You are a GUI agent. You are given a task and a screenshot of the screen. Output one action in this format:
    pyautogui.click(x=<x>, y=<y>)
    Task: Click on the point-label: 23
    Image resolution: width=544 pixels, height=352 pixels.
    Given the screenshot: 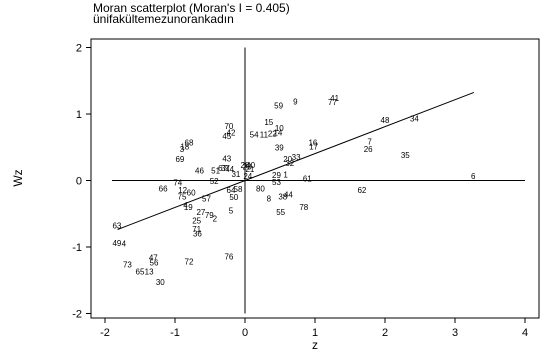 What is the action you would take?
    pyautogui.click(x=247, y=167)
    